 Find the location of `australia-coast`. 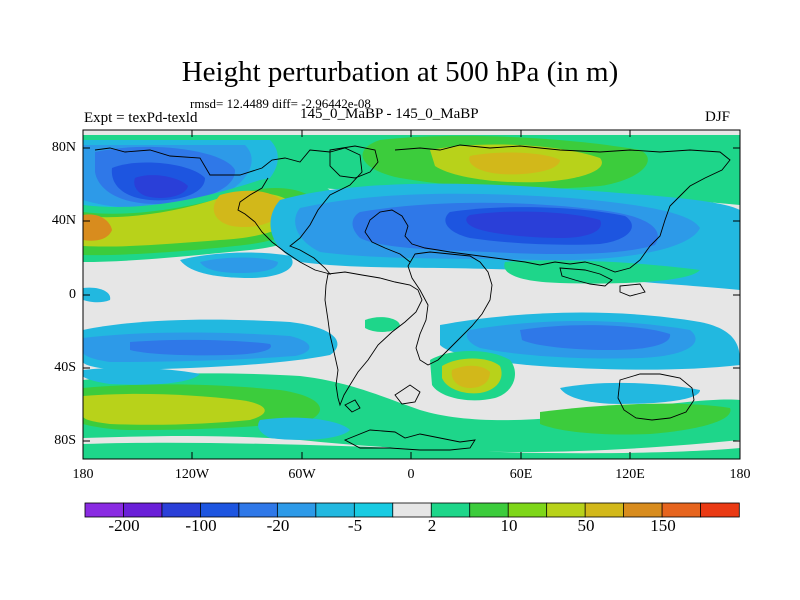

australia-coast is located at coordinates (656, 397).